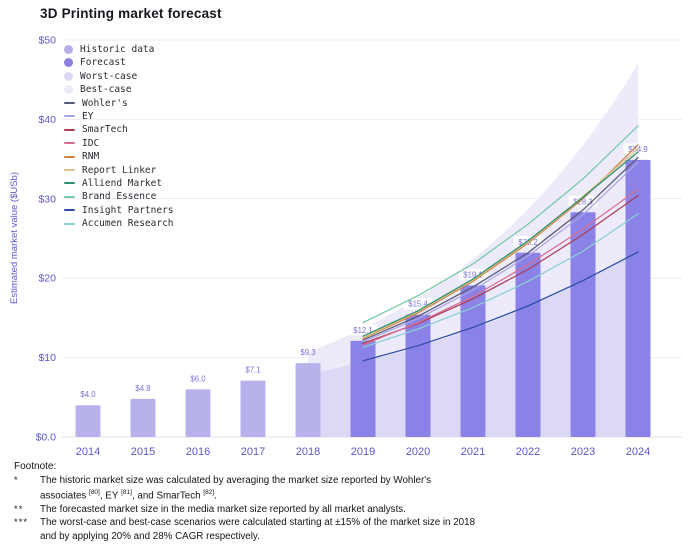  What do you see at coordinates (209, 492) in the screenshot?
I see `footnote-citation: [82]` at bounding box center [209, 492].